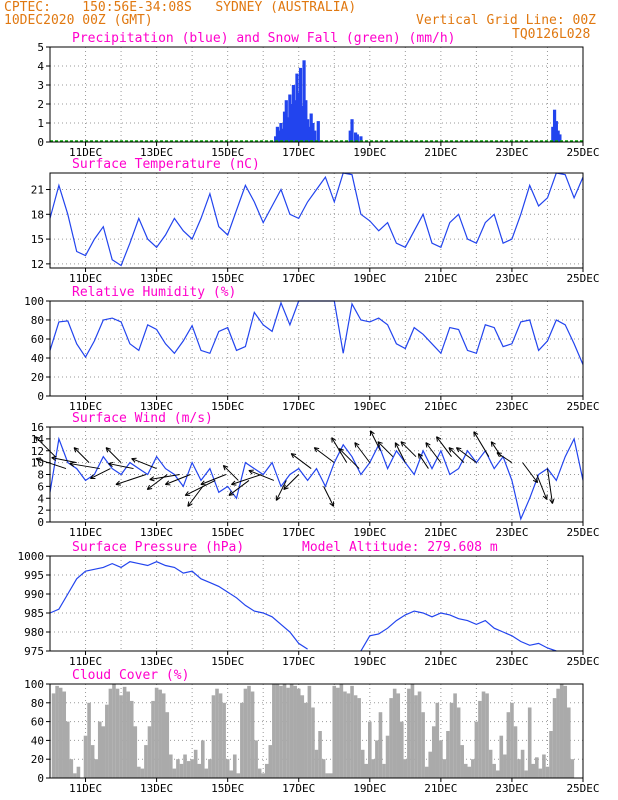  I want to click on y-tick-label: 1000, so click(31, 556).